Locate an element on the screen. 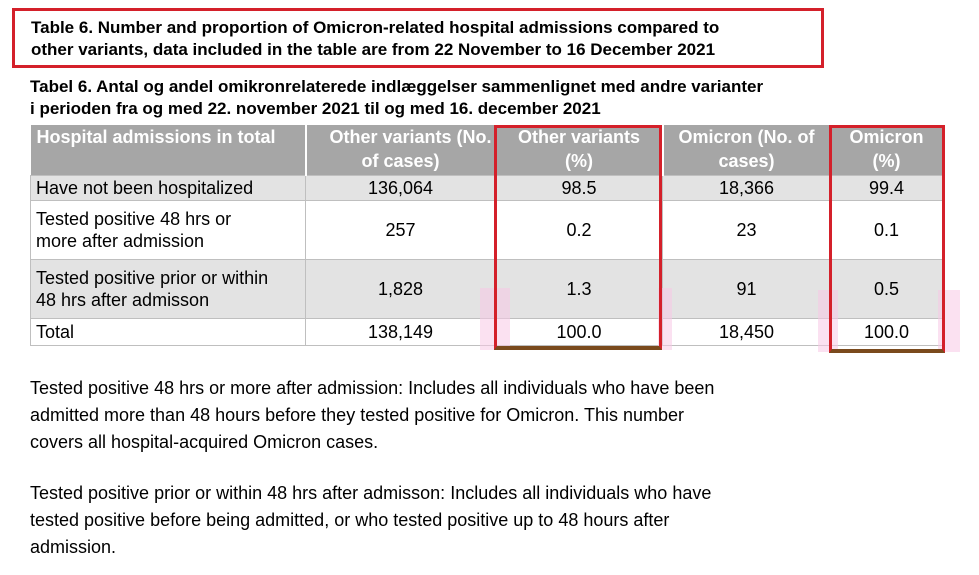  row-label-line-2: 48 hrs after admisson is located at coordinates (123, 300).